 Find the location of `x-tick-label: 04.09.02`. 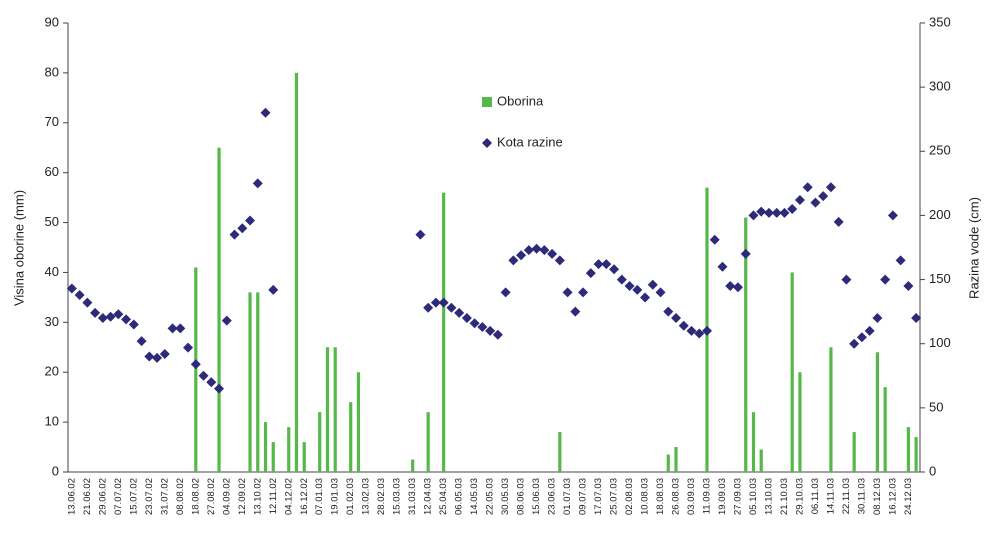

x-tick-label: 04.09.02 is located at coordinates (226, 496).